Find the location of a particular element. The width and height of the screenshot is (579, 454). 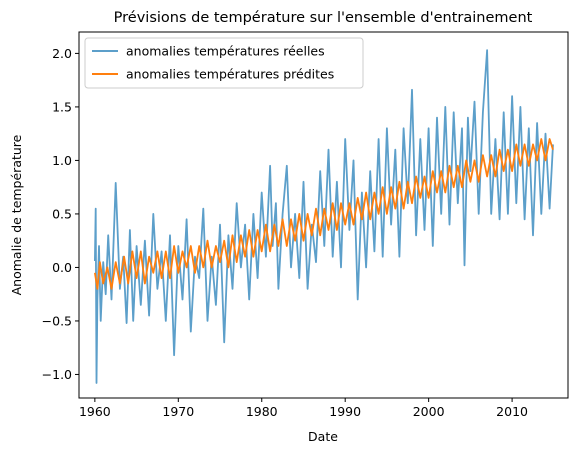

x-tick-label: 1990 is located at coordinates (345, 411).